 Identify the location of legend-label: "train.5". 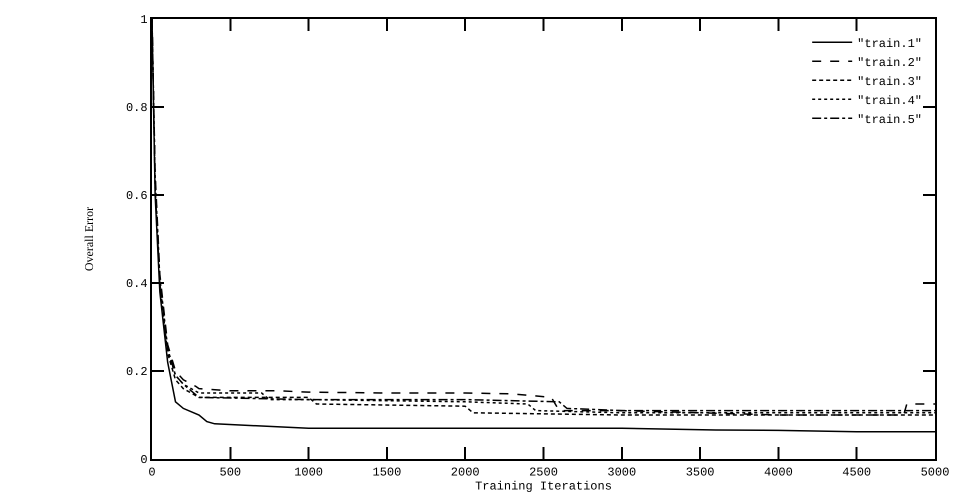
(889, 119).